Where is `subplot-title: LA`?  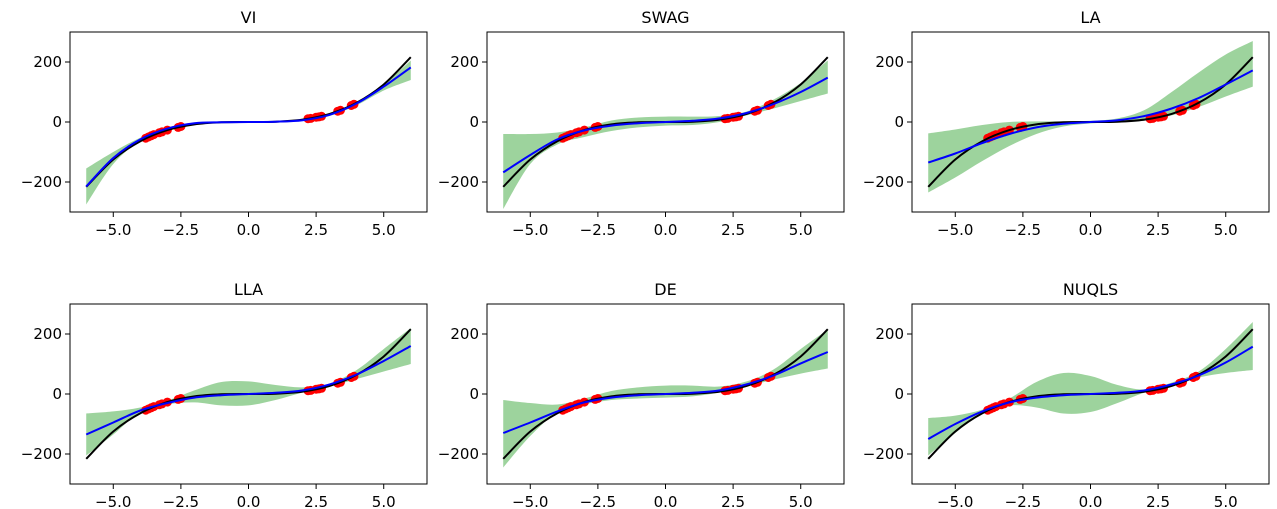
subplot-title: LA is located at coordinates (1090, 17).